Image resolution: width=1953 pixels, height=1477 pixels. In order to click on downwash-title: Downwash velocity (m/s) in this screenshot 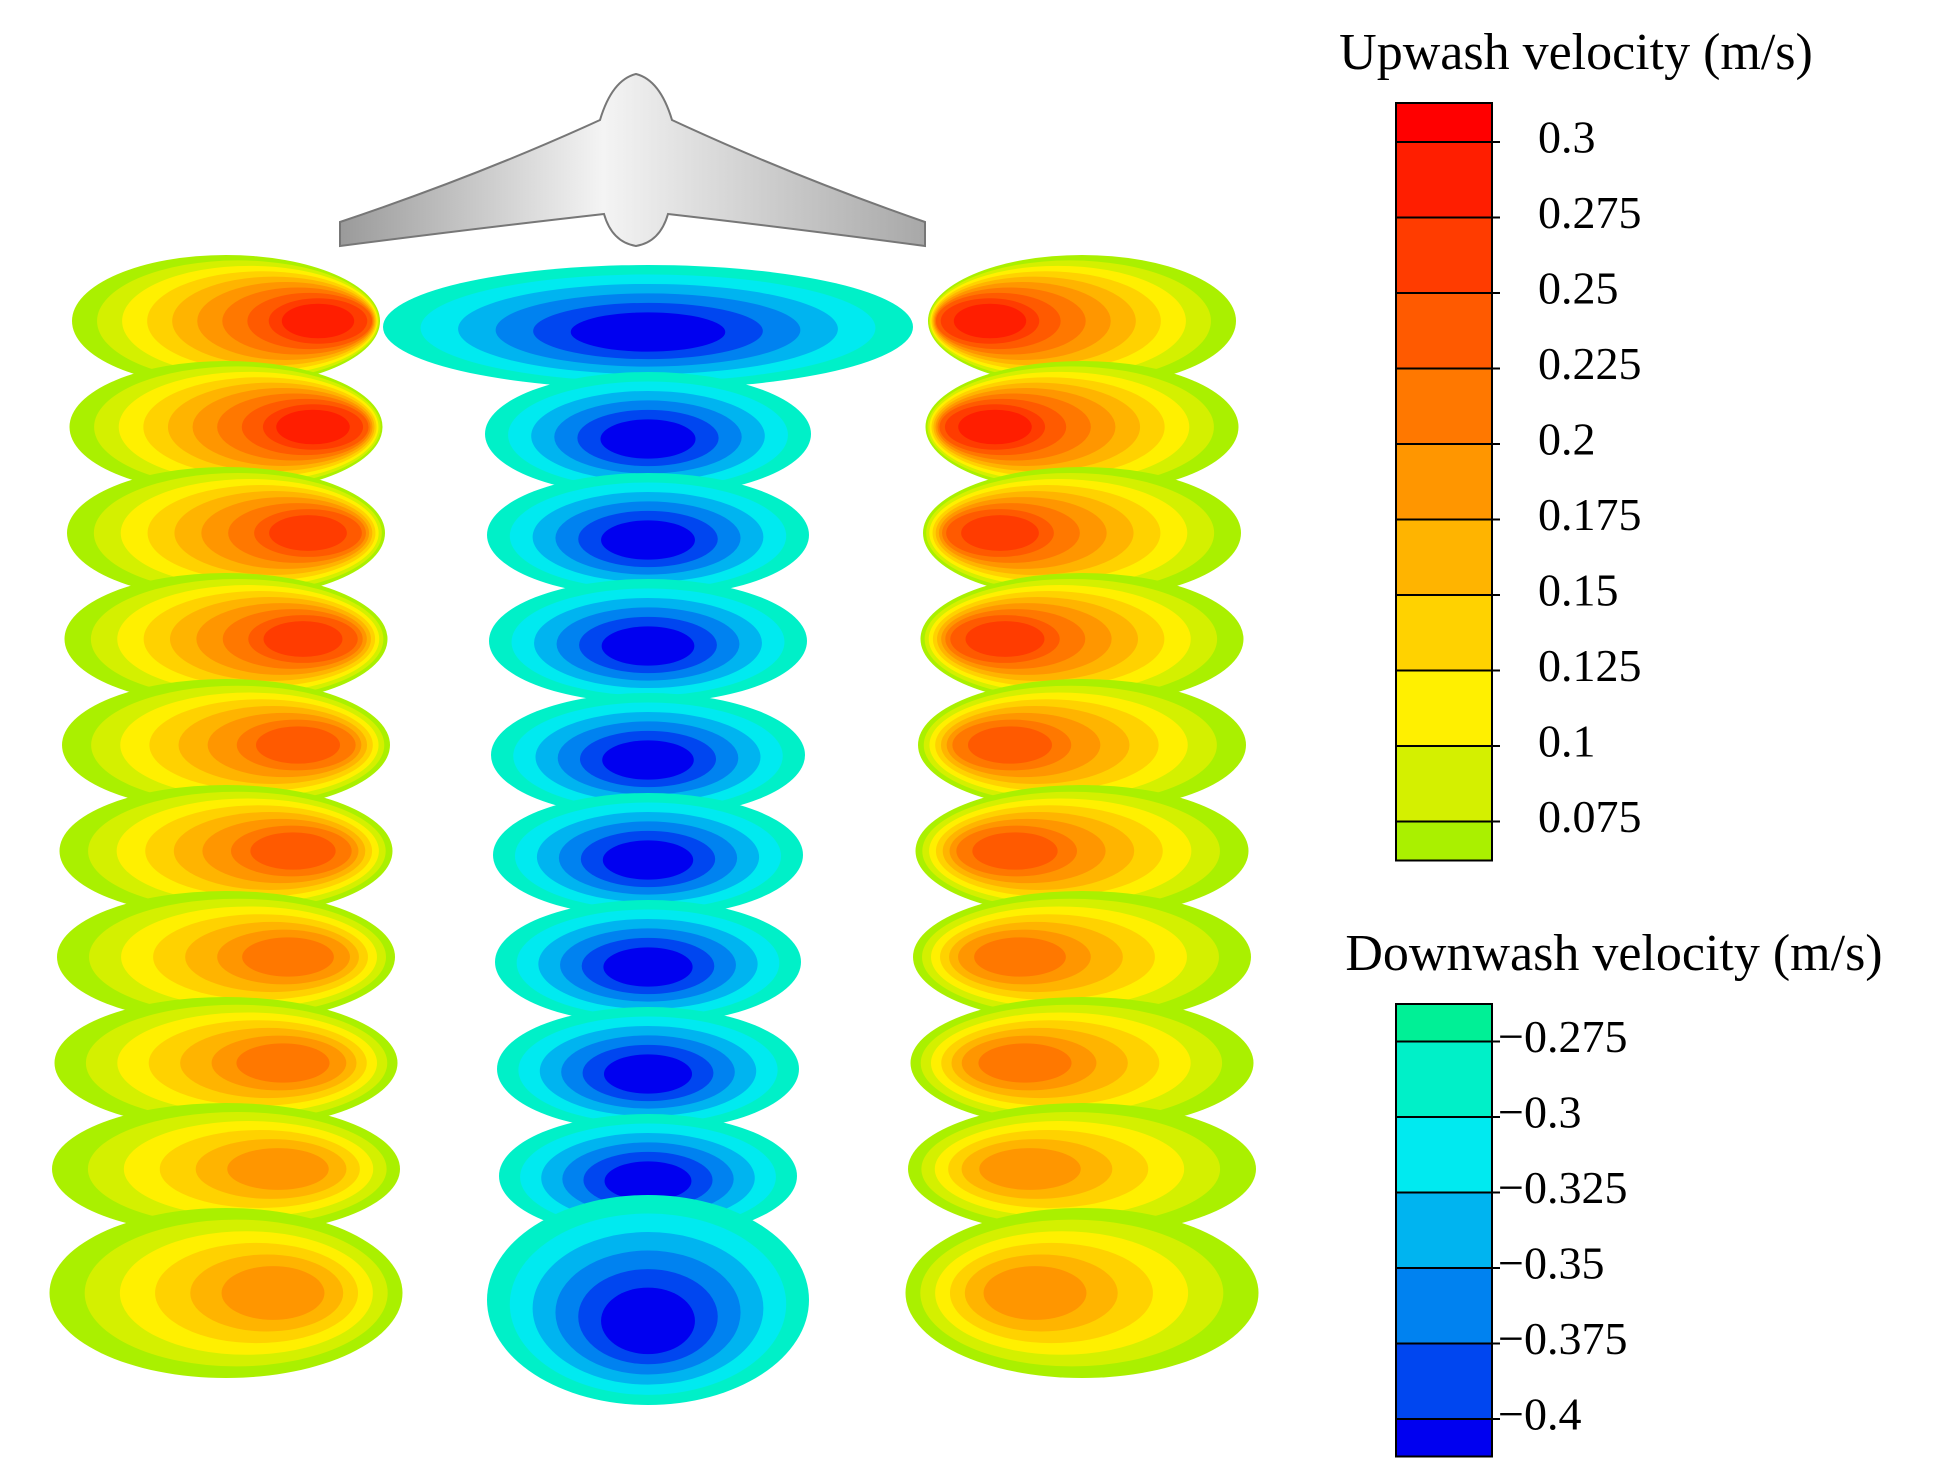, I will do `click(1613, 953)`.